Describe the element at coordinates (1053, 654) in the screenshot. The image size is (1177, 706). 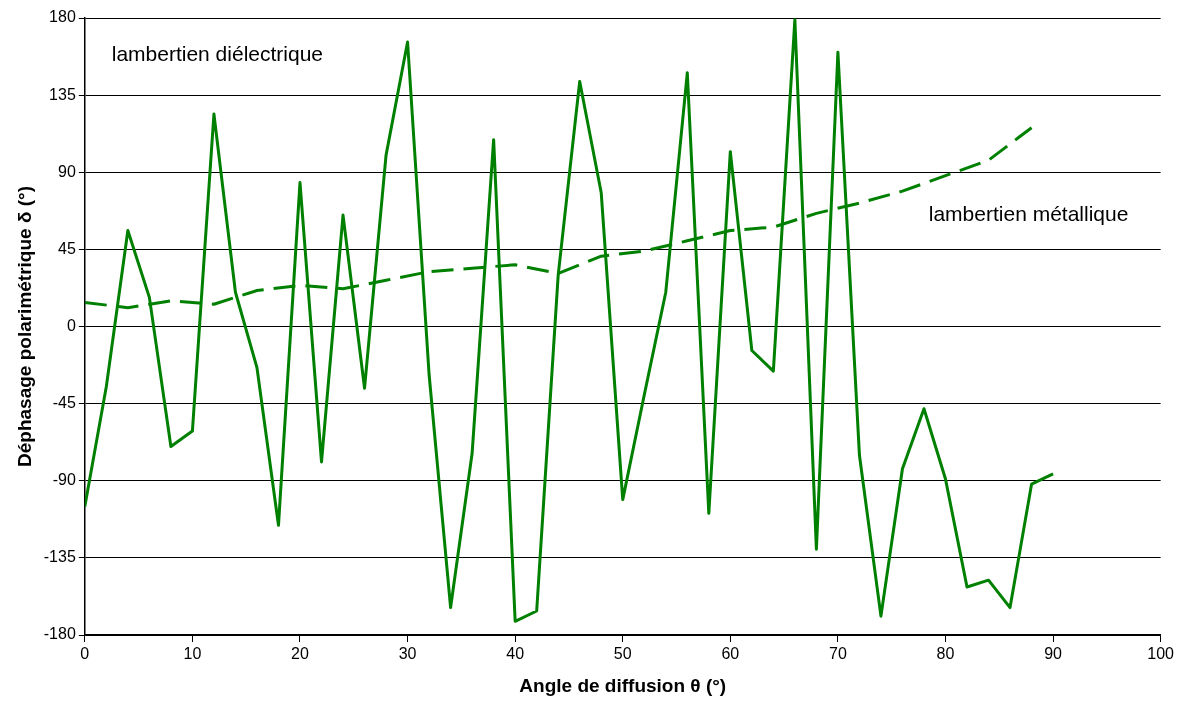
I see `x-tick-label: 90` at that location.